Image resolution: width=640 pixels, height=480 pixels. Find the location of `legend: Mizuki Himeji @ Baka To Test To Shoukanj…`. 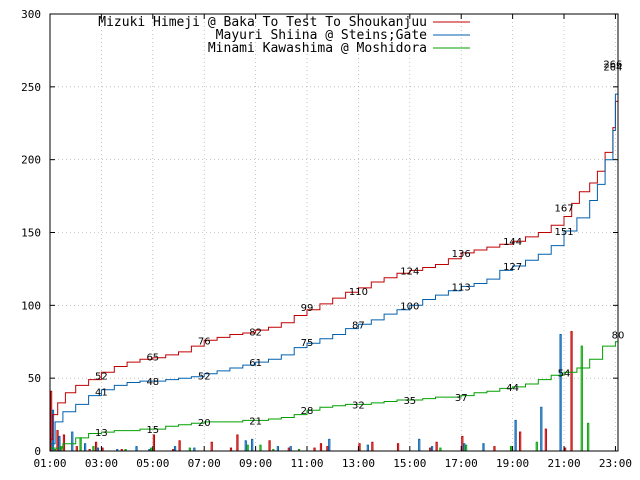

legend: Mizuki Himeji @ Baka To Test To Shoukanj… is located at coordinates (284, 35).